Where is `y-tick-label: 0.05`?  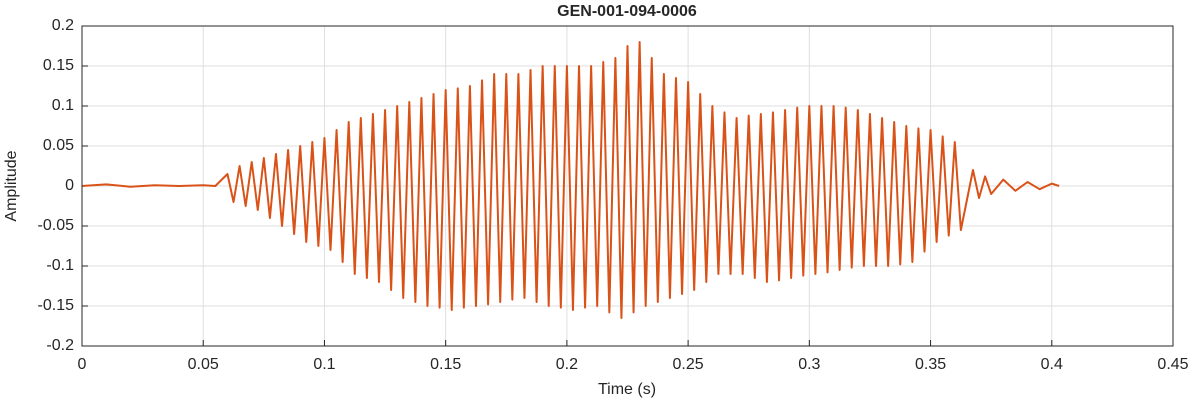
y-tick-label: 0.05 is located at coordinates (58, 145).